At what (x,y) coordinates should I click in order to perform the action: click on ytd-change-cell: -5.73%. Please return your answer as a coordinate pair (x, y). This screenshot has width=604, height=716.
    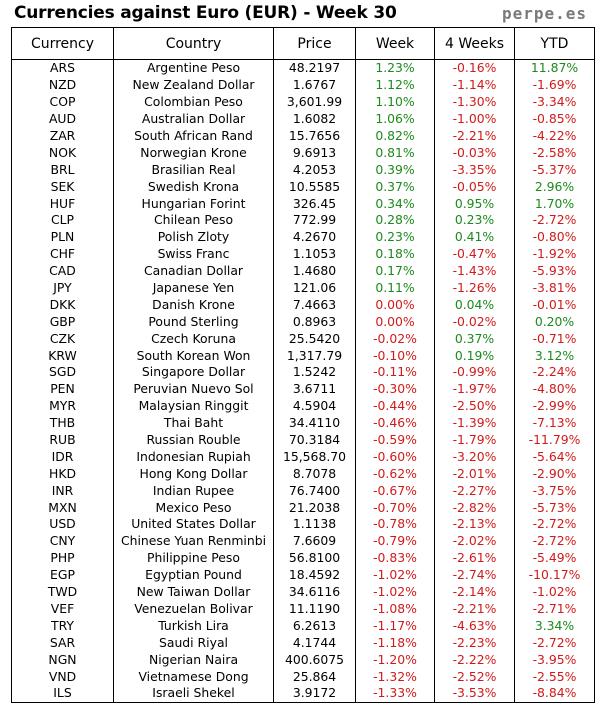
    Looking at the image, I should click on (554, 508).